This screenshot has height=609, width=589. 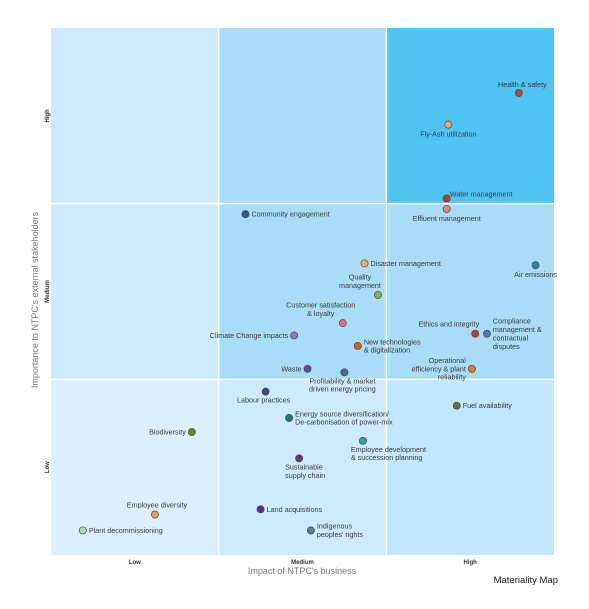 I want to click on data-point-label: Climate Change impacts, so click(x=249, y=335).